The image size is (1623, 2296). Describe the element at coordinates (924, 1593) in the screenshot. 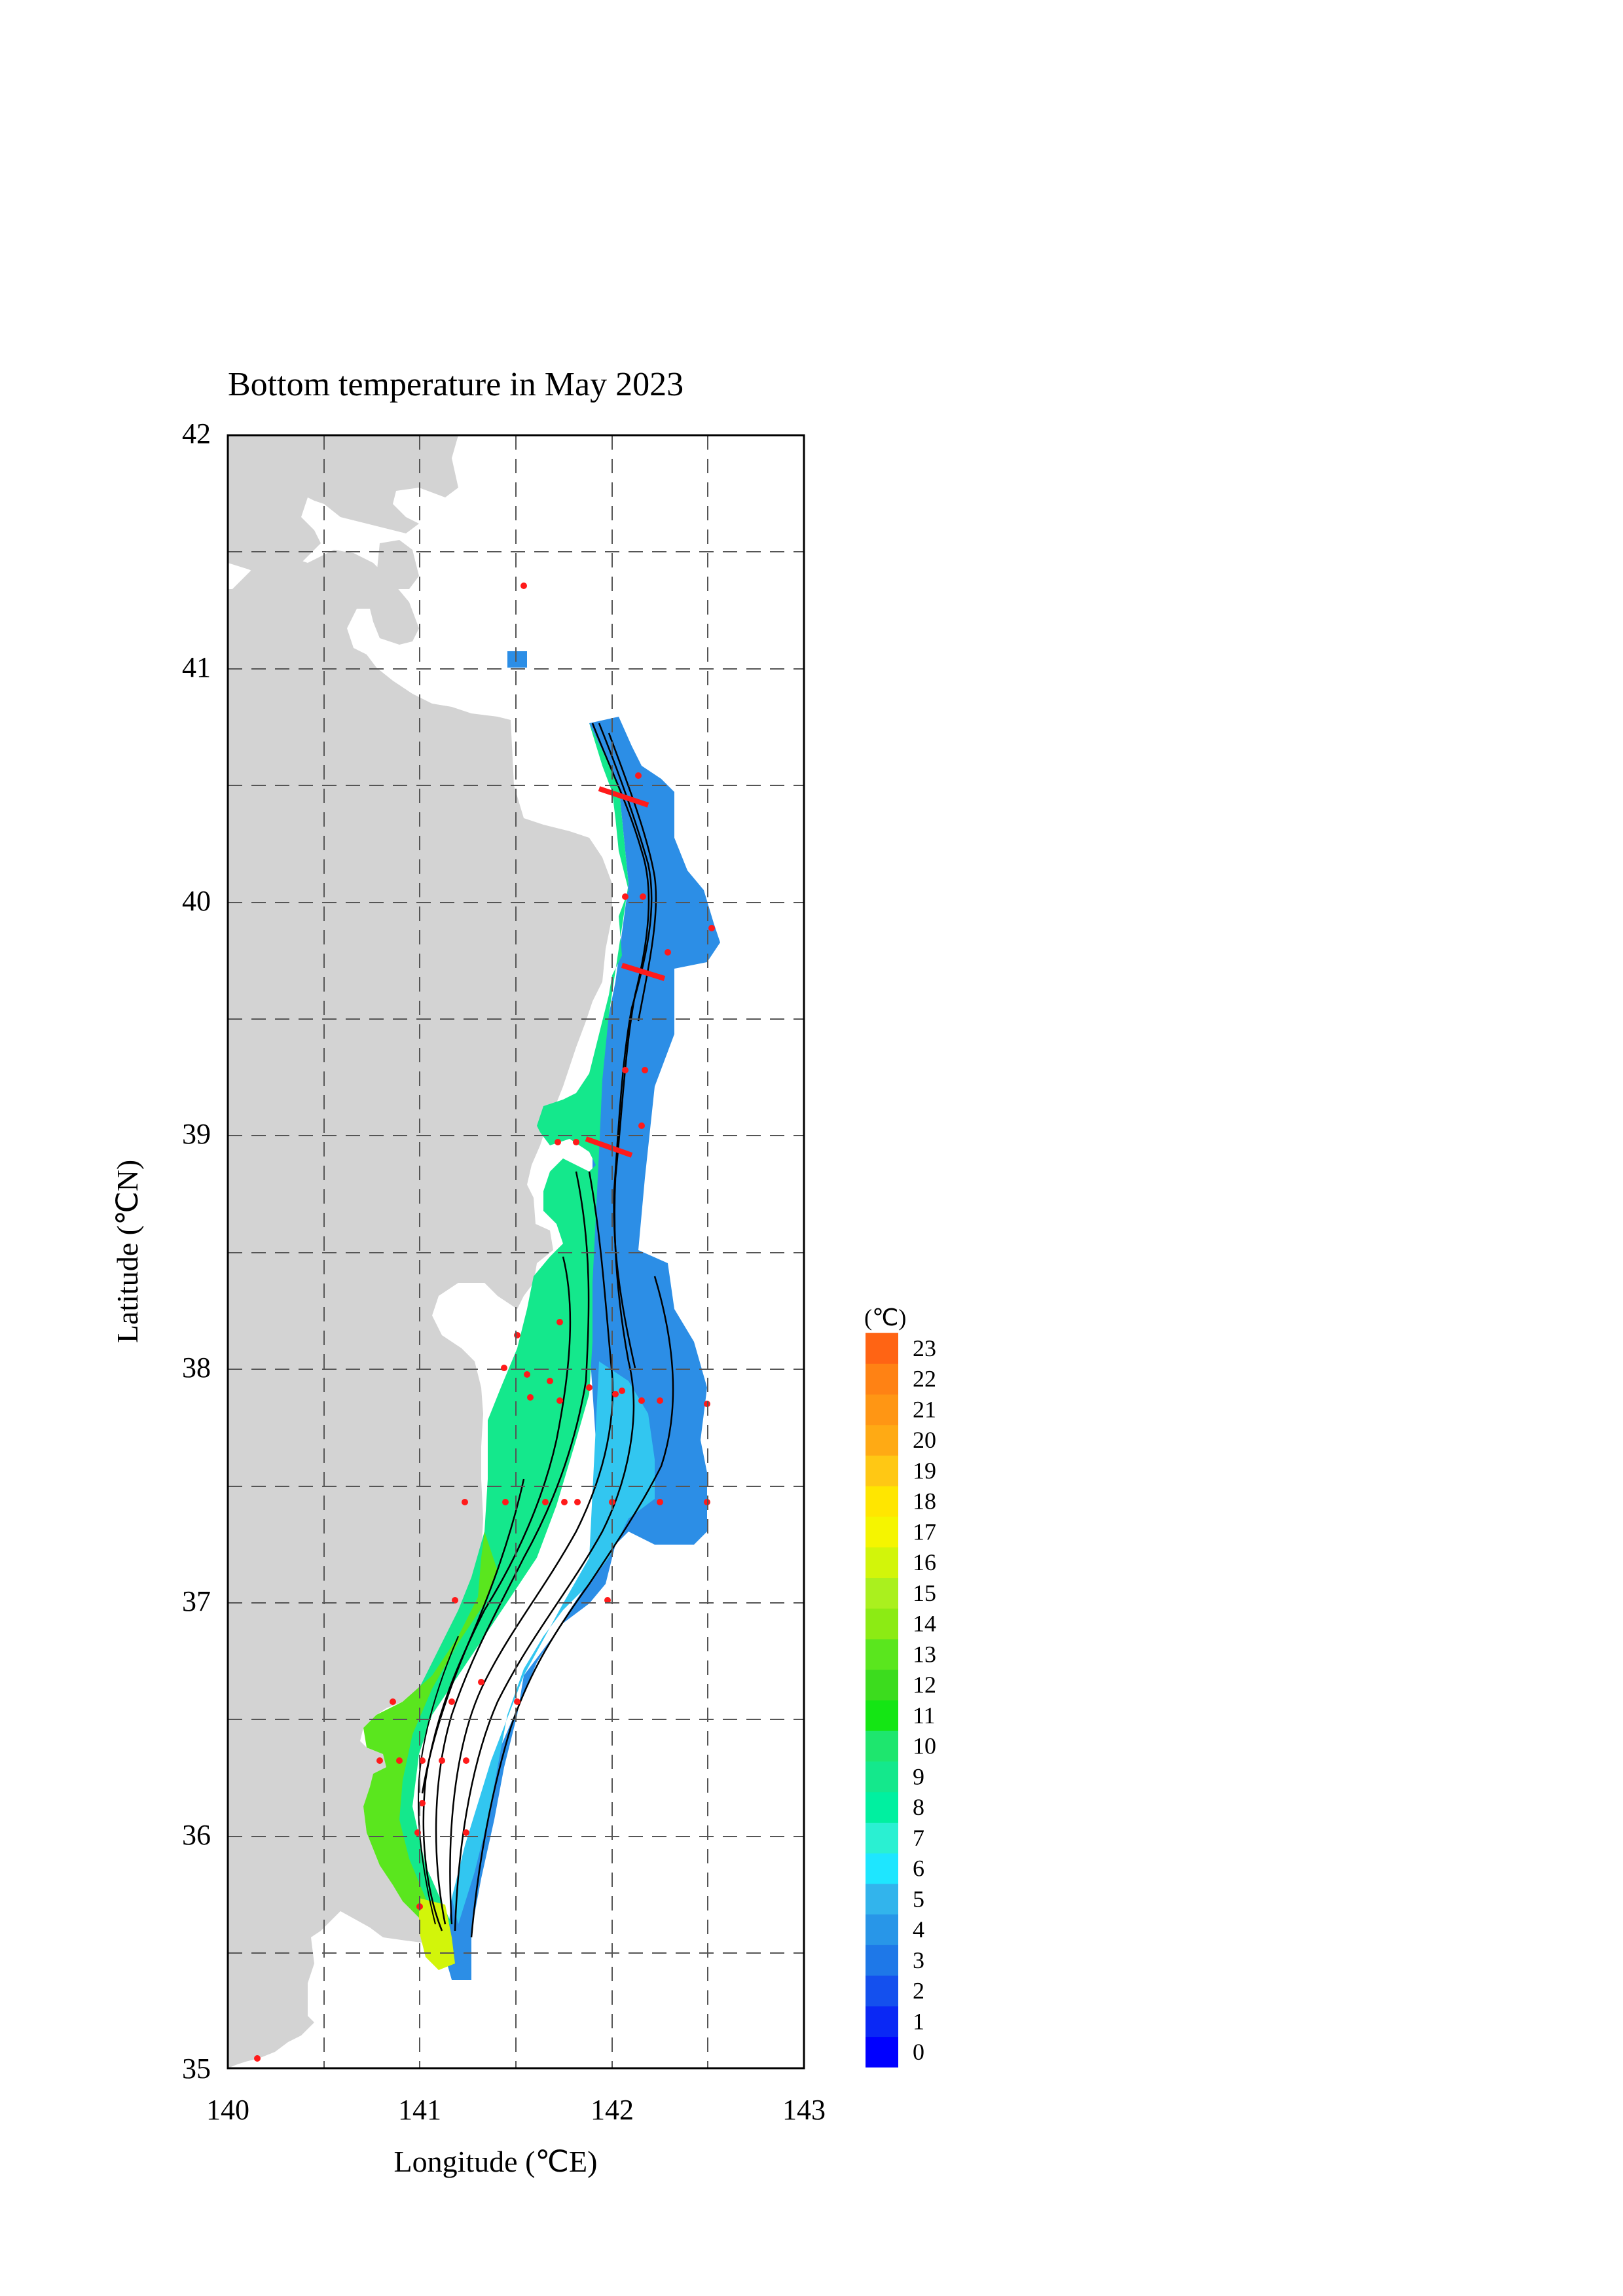

I see `colorbar-tick-label: 15` at that location.